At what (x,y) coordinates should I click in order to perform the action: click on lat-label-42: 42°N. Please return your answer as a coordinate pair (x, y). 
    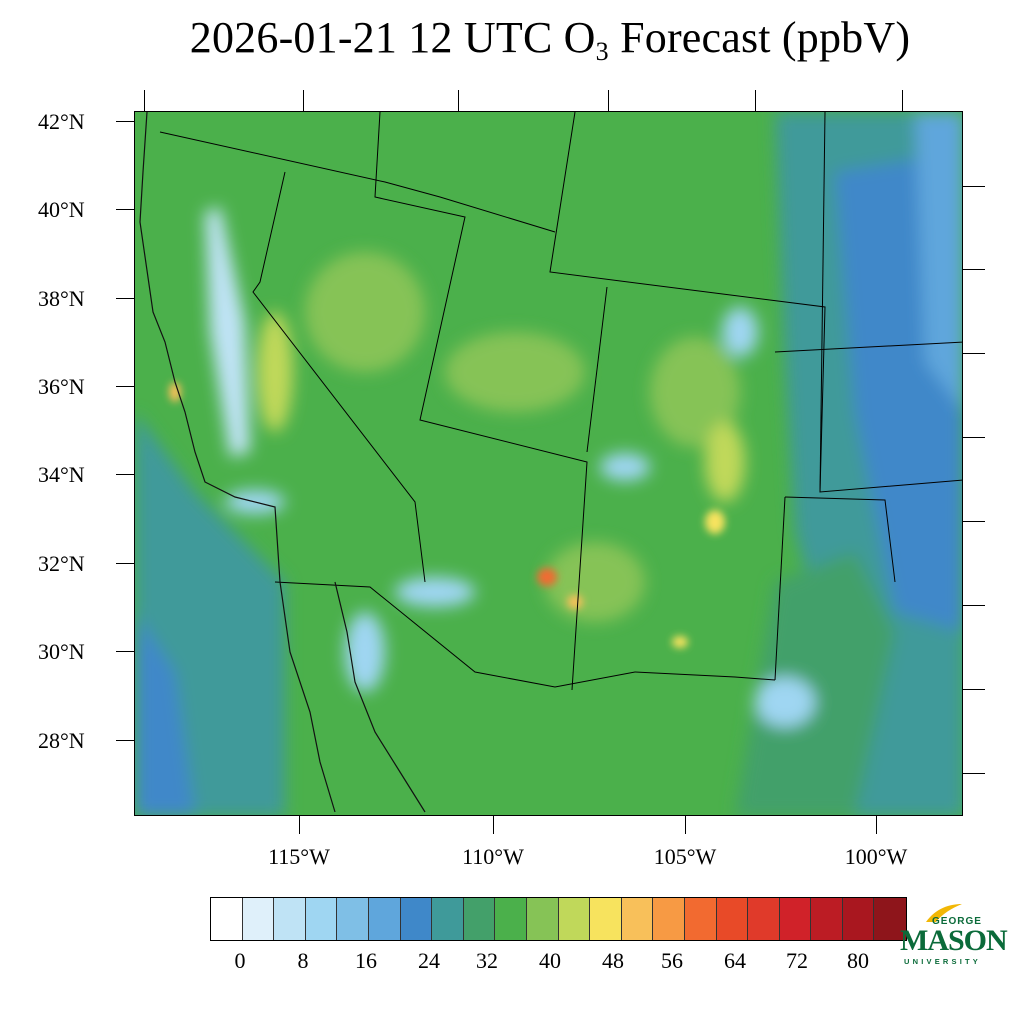
    Looking at the image, I should click on (61, 121).